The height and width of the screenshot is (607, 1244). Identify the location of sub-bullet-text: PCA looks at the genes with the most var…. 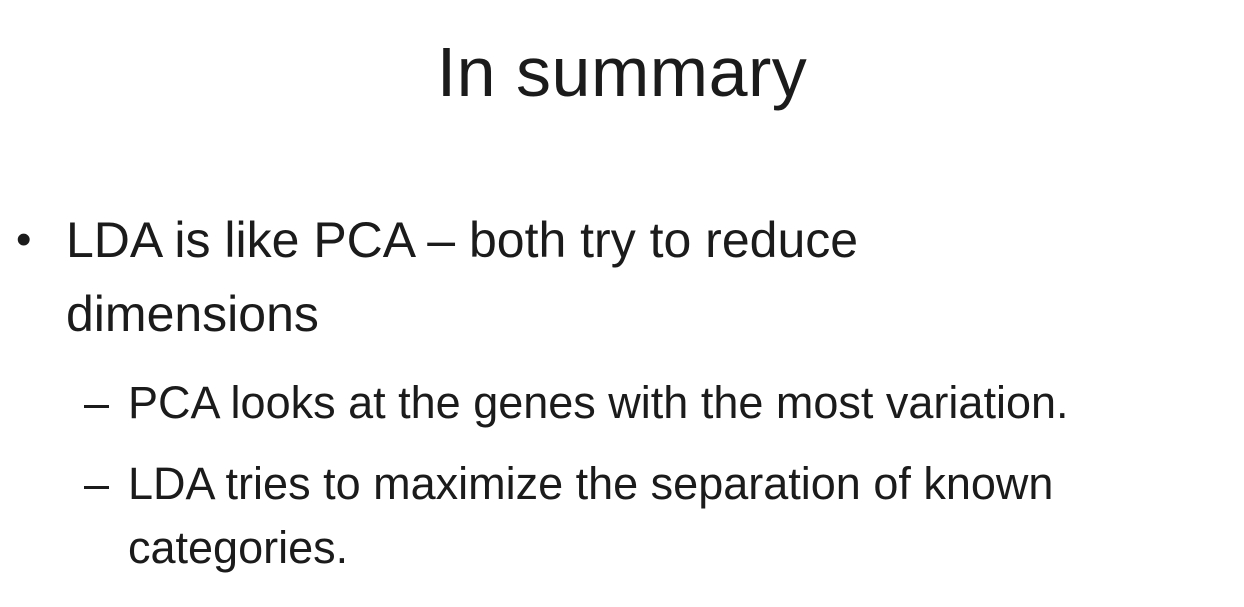
(598, 402).